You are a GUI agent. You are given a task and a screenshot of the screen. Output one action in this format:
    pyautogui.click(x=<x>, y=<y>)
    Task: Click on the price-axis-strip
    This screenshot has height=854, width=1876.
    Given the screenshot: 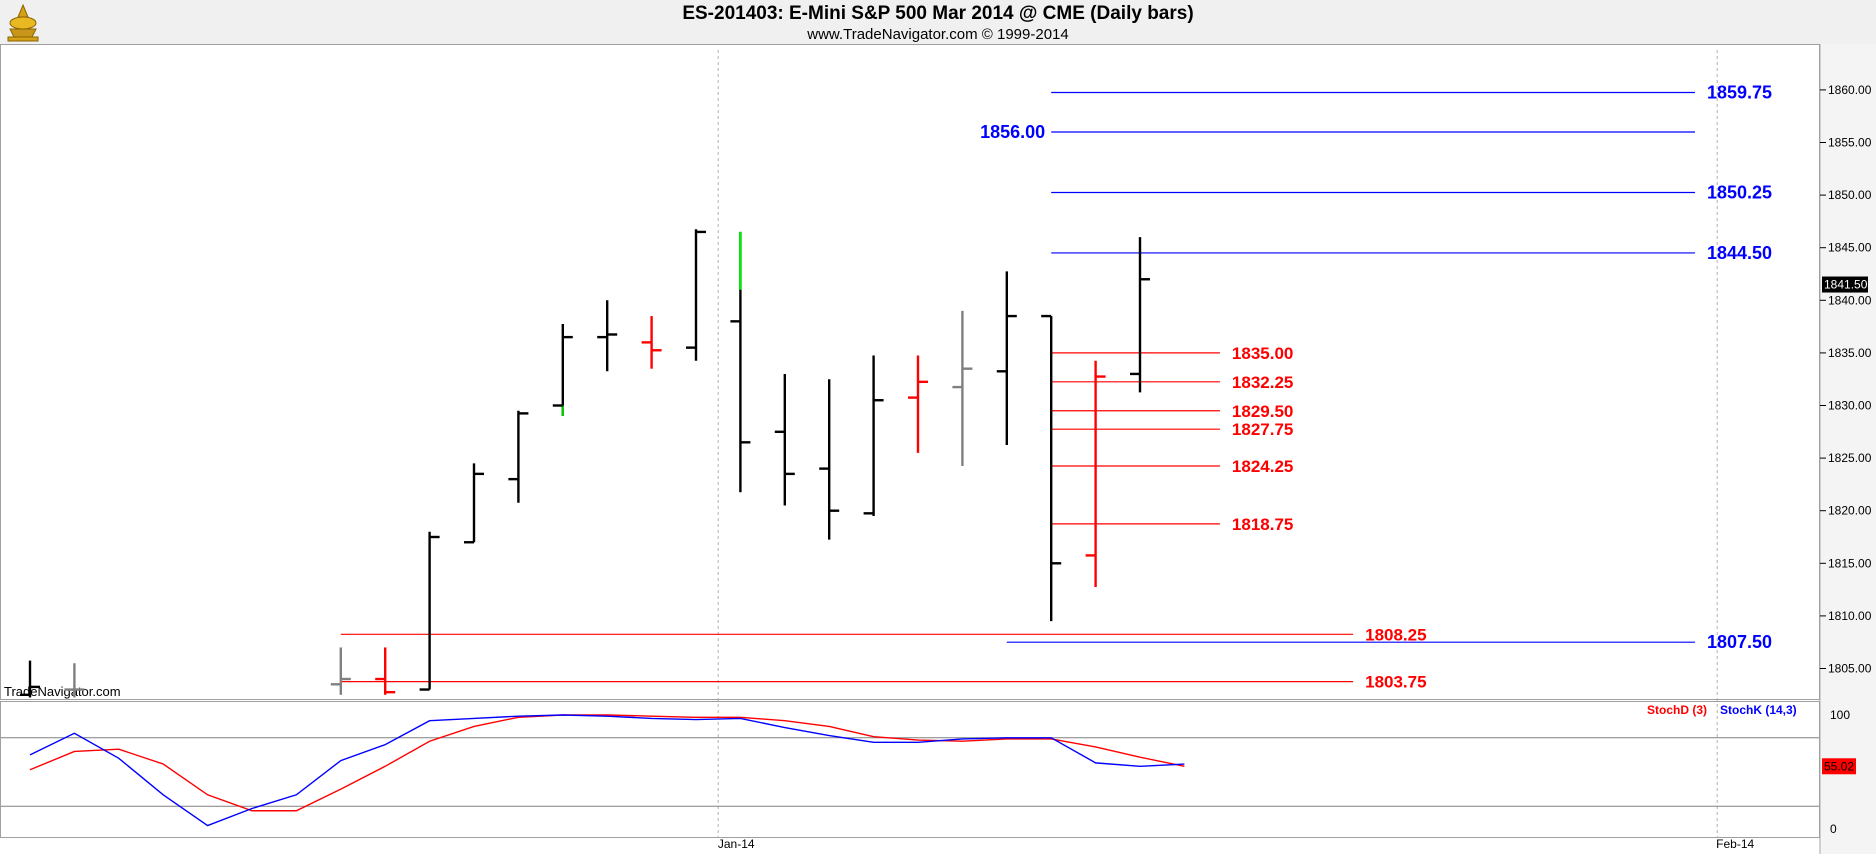 What is the action you would take?
    pyautogui.click(x=1848, y=449)
    